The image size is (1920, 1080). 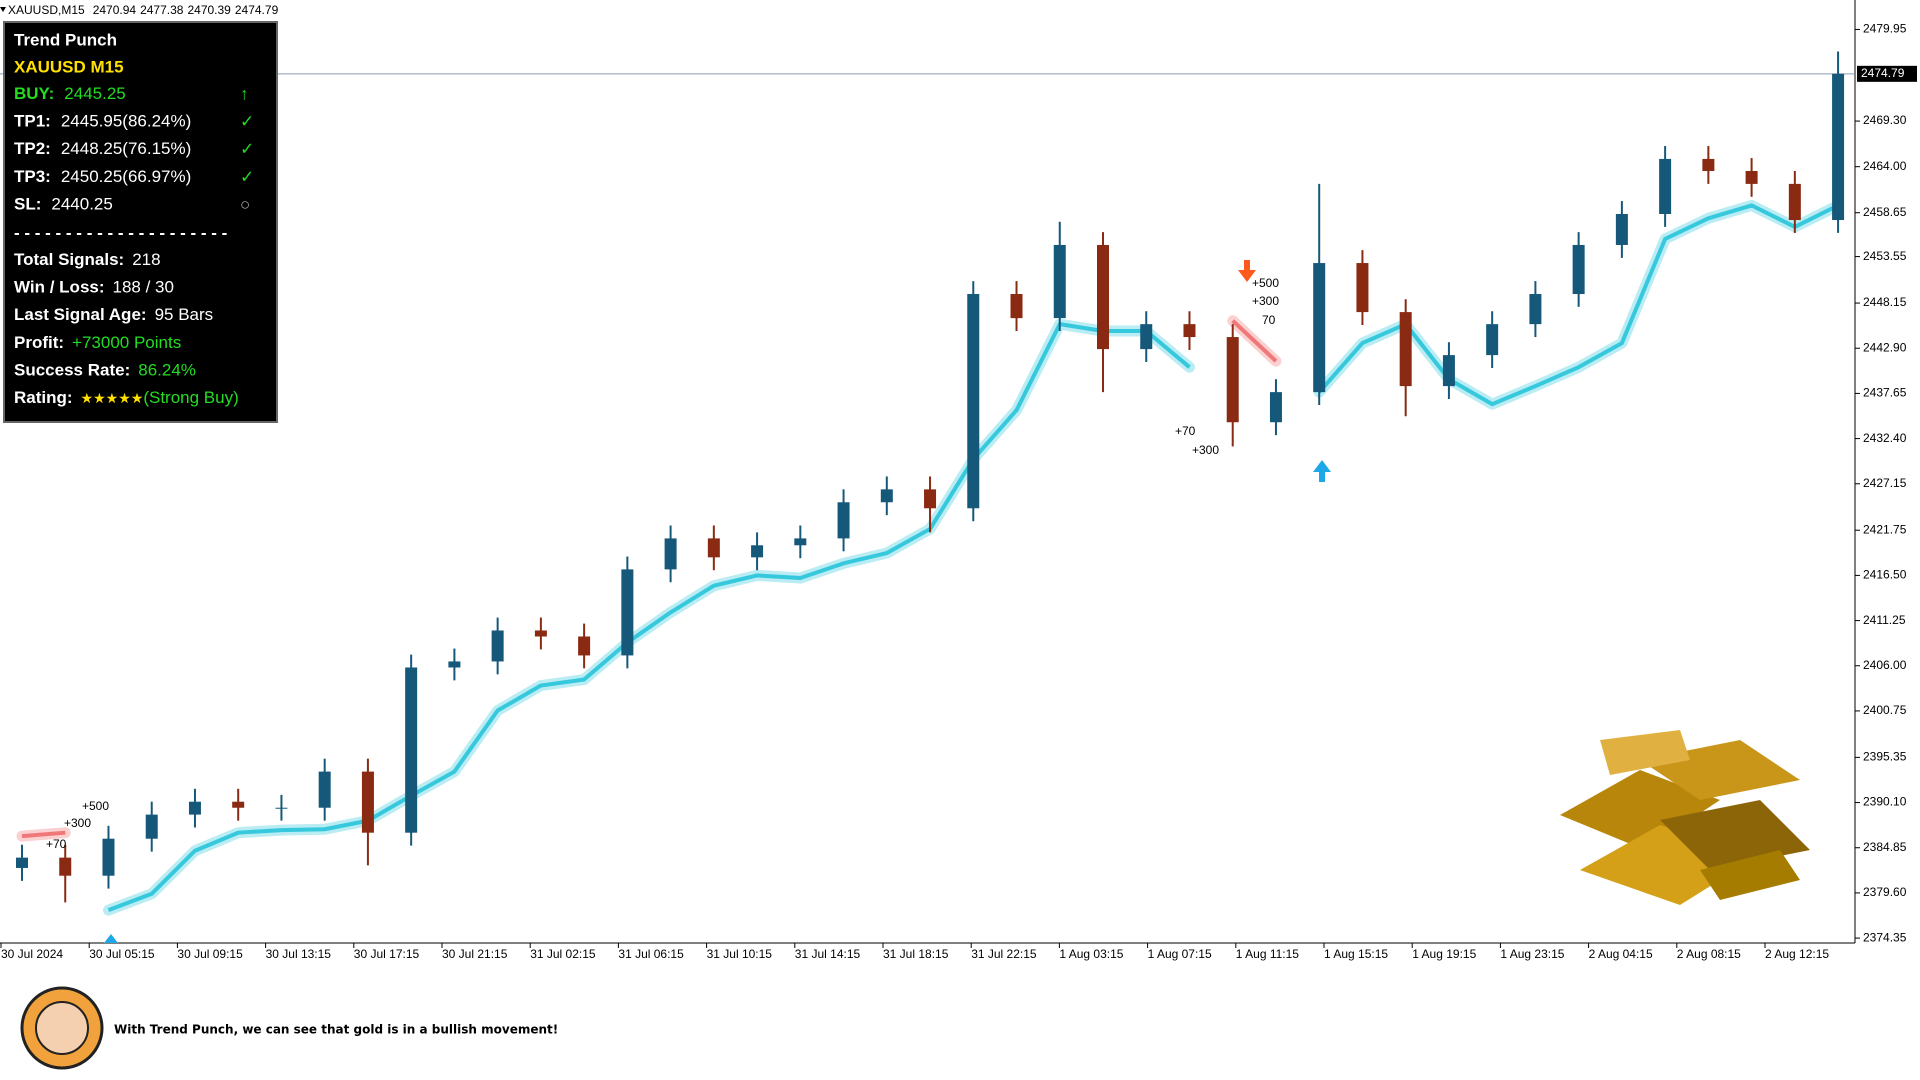 I want to click on x-tick-label: 1 Aug 11:15, so click(x=1267, y=954).